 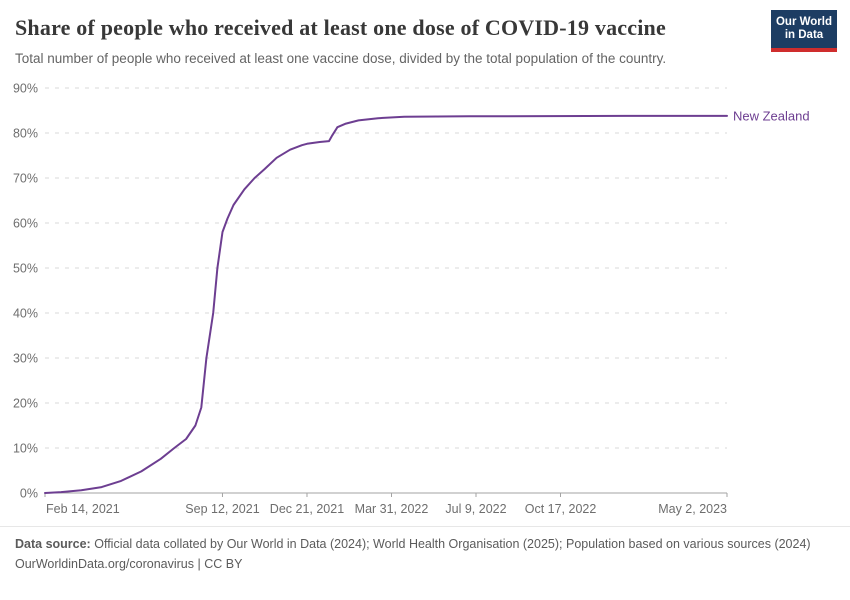 What do you see at coordinates (25, 224) in the screenshot?
I see `y-tick-label-60: 60%` at bounding box center [25, 224].